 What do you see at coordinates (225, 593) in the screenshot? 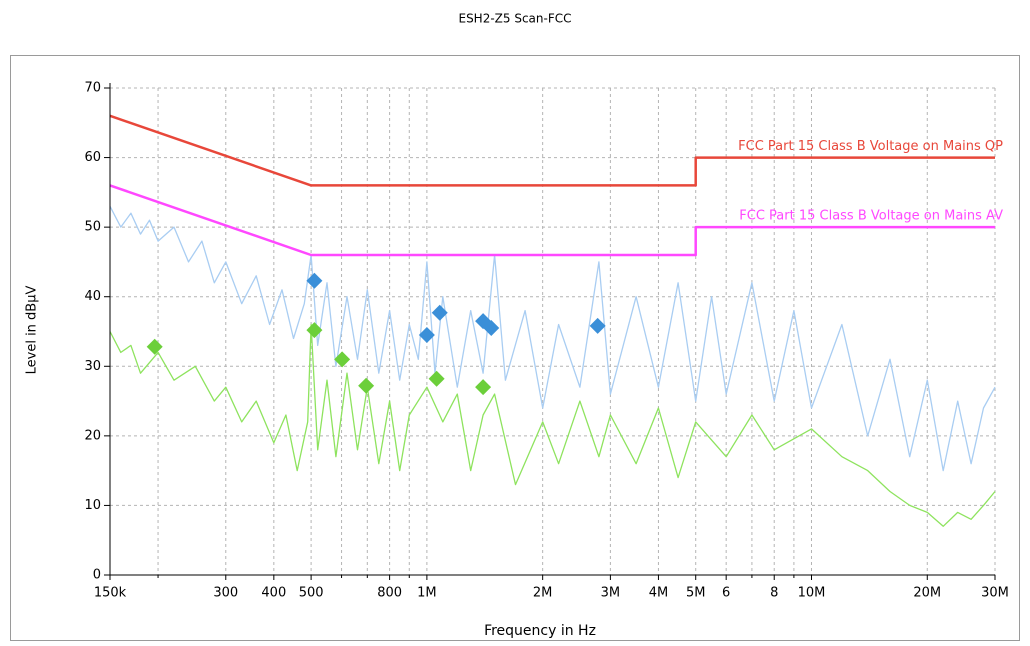
I see `x-tick-label: 300` at bounding box center [225, 593].